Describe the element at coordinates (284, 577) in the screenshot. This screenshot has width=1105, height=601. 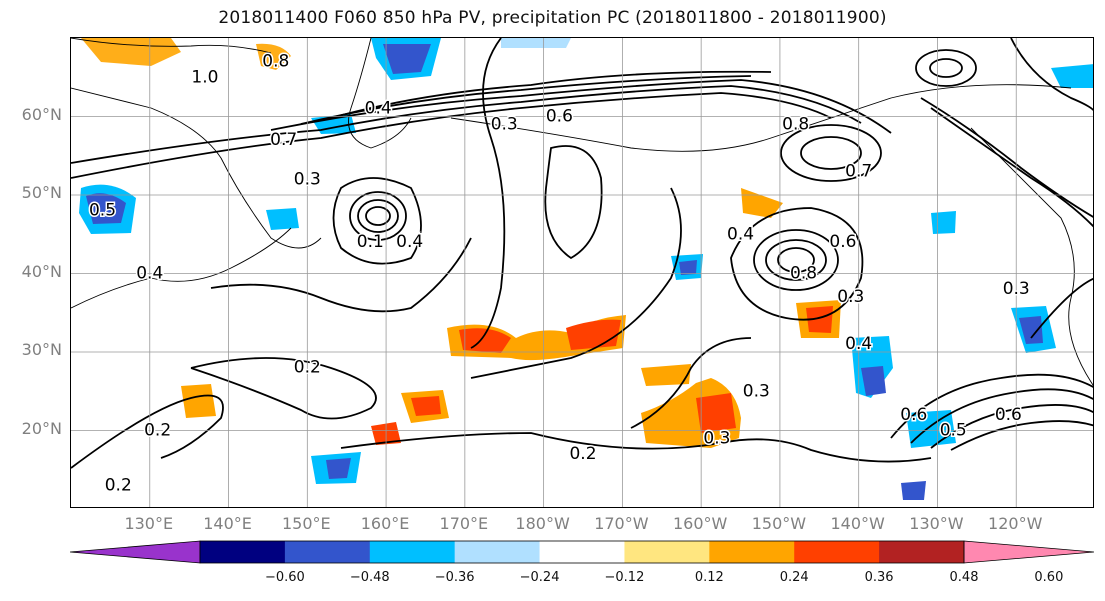
I see `colorbar-tick-label: −0.60` at that location.